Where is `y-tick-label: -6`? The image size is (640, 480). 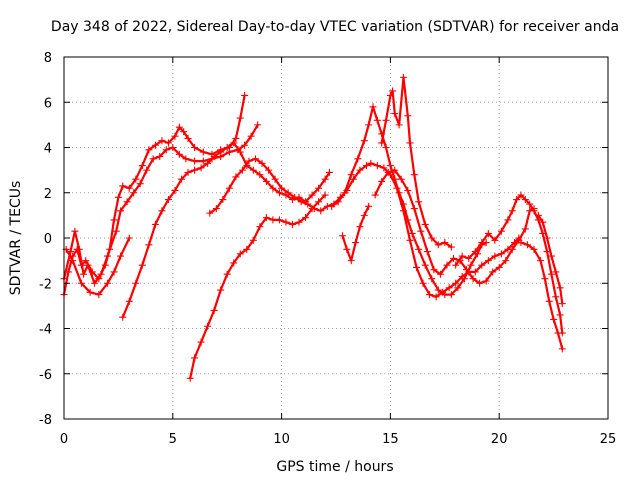 y-tick-label: -6 is located at coordinates (45, 375).